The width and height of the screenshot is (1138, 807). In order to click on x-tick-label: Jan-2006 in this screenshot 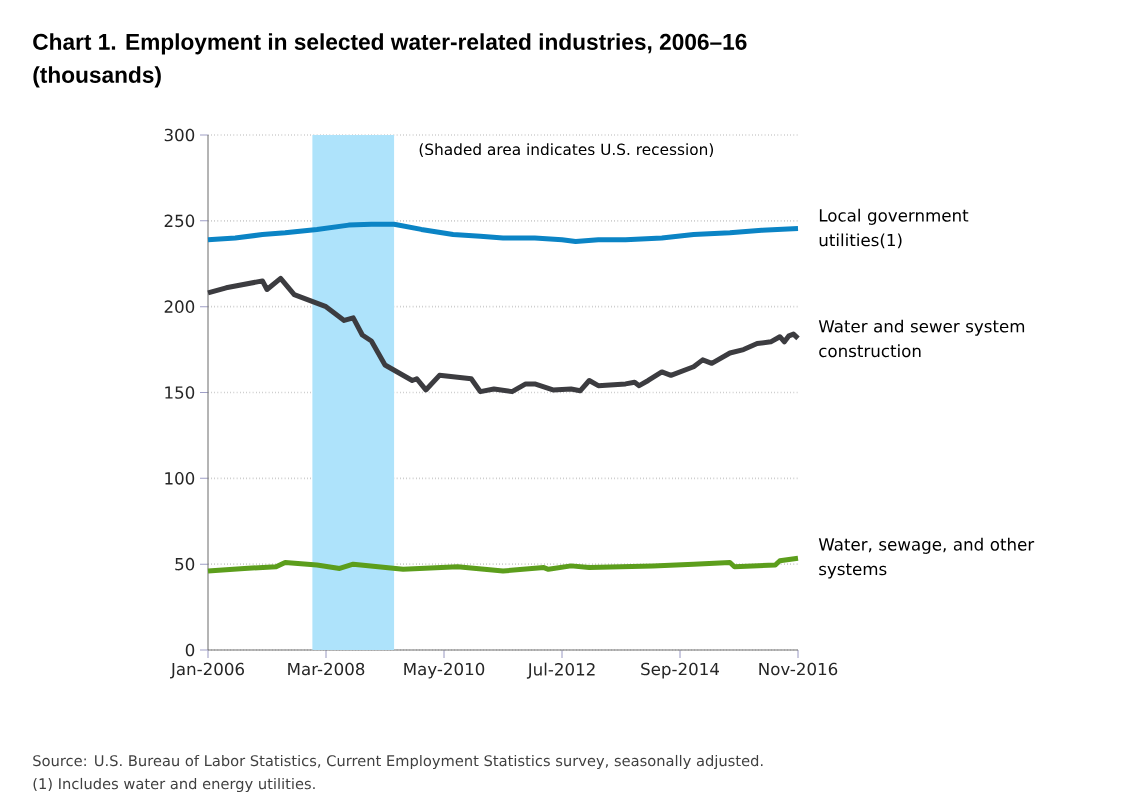, I will do `click(207, 670)`.